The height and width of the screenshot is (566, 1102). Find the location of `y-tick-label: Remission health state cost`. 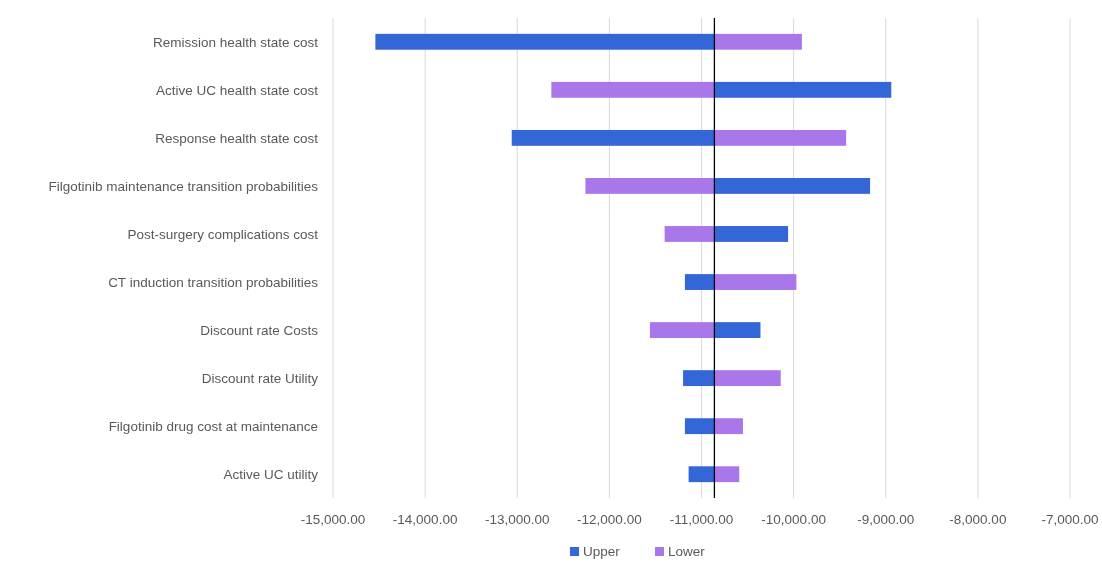

y-tick-label: Remission health state cost is located at coordinates (235, 42).